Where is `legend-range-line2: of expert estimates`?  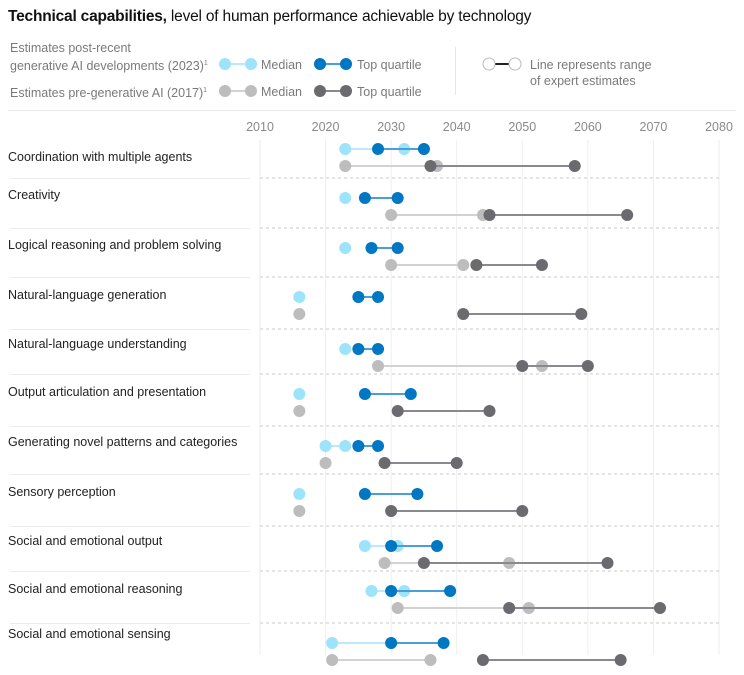 legend-range-line2: of expert estimates is located at coordinates (583, 81).